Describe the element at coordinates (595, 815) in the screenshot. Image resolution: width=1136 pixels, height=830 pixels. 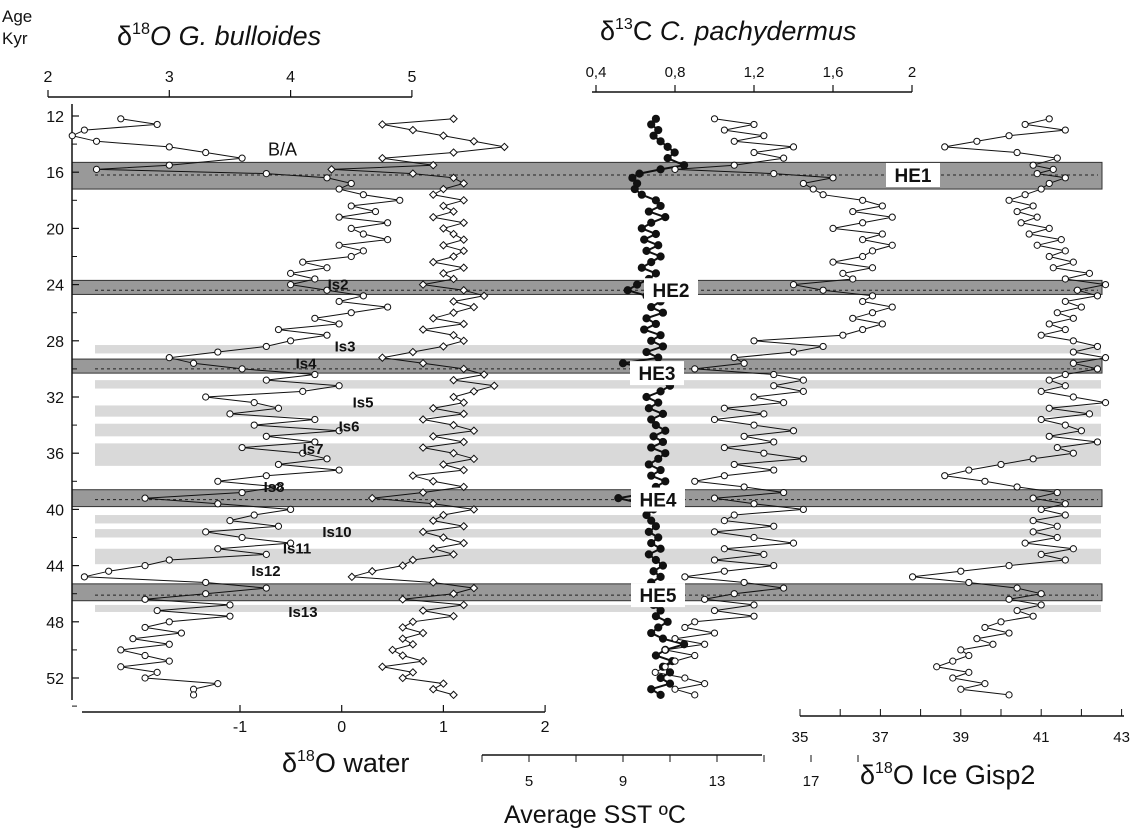
I see `sst-axis-title: Average SST ºC` at that location.